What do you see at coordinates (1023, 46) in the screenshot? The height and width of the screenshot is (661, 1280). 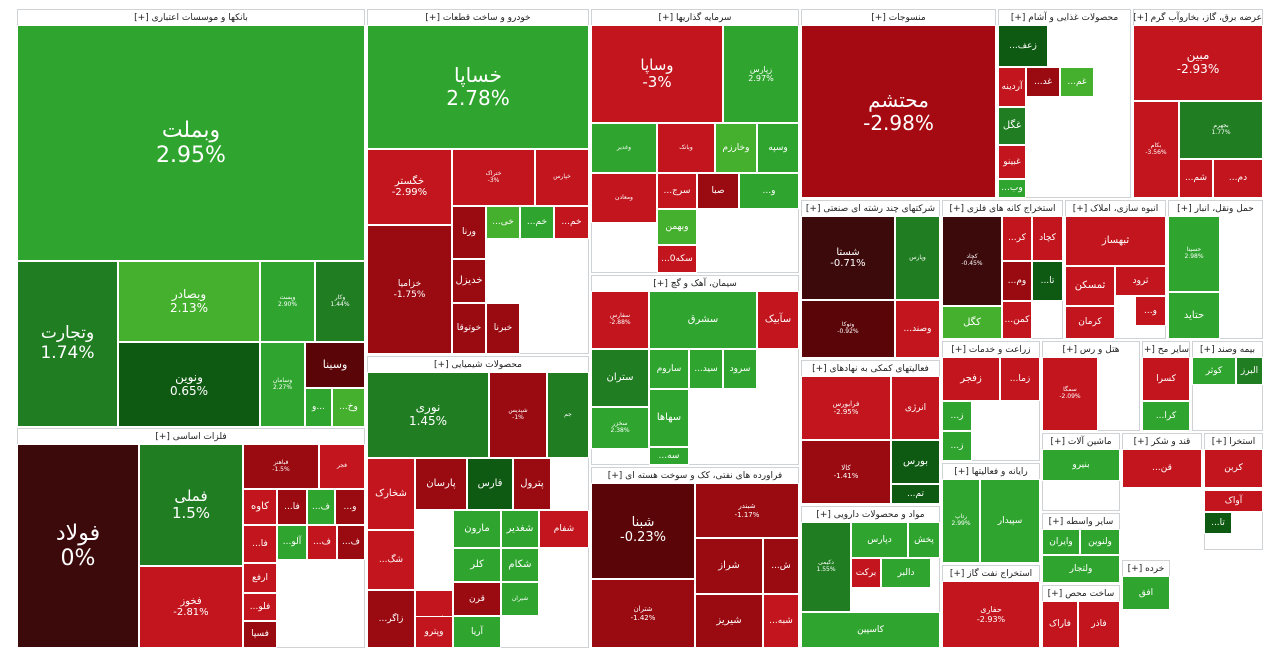 I see `stock-tile: ...زعف` at bounding box center [1023, 46].